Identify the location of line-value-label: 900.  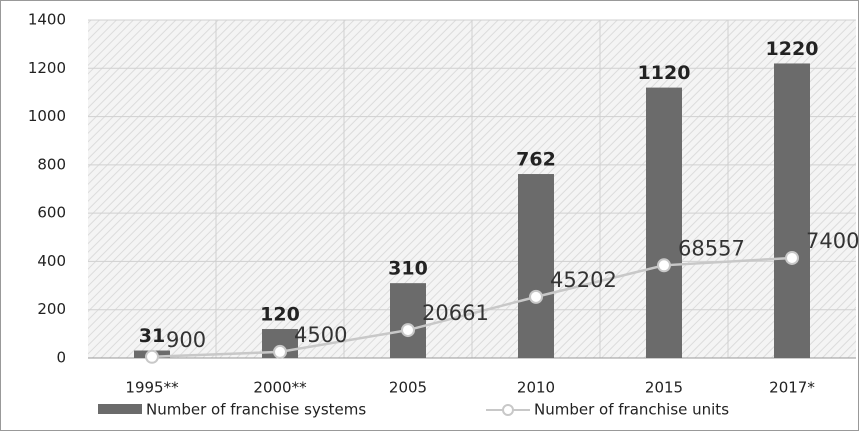
(186, 340).